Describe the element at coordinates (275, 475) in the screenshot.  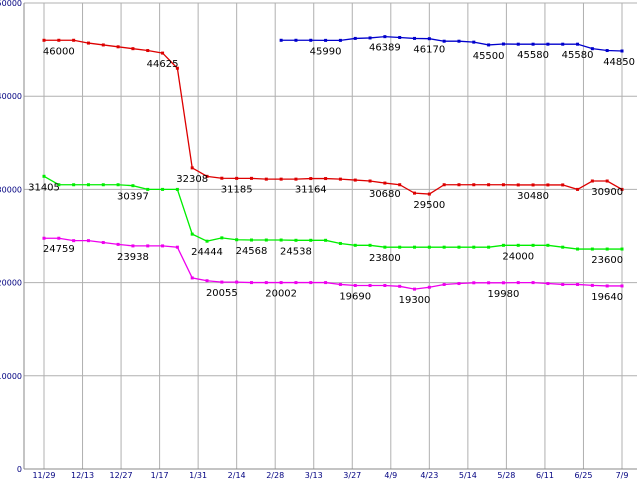
I see `x-tick-label: 2/28` at that location.